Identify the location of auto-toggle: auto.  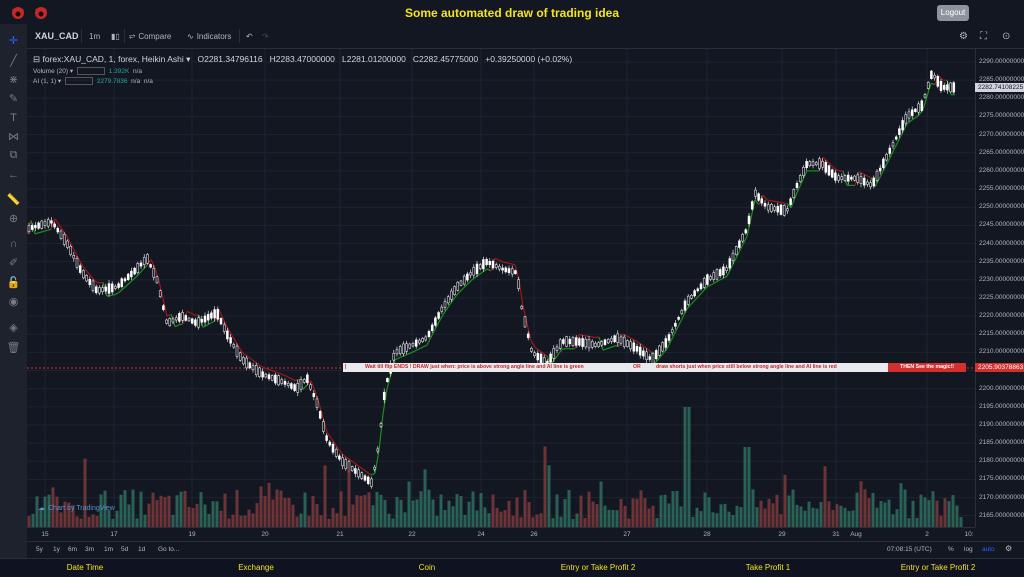
(988, 549).